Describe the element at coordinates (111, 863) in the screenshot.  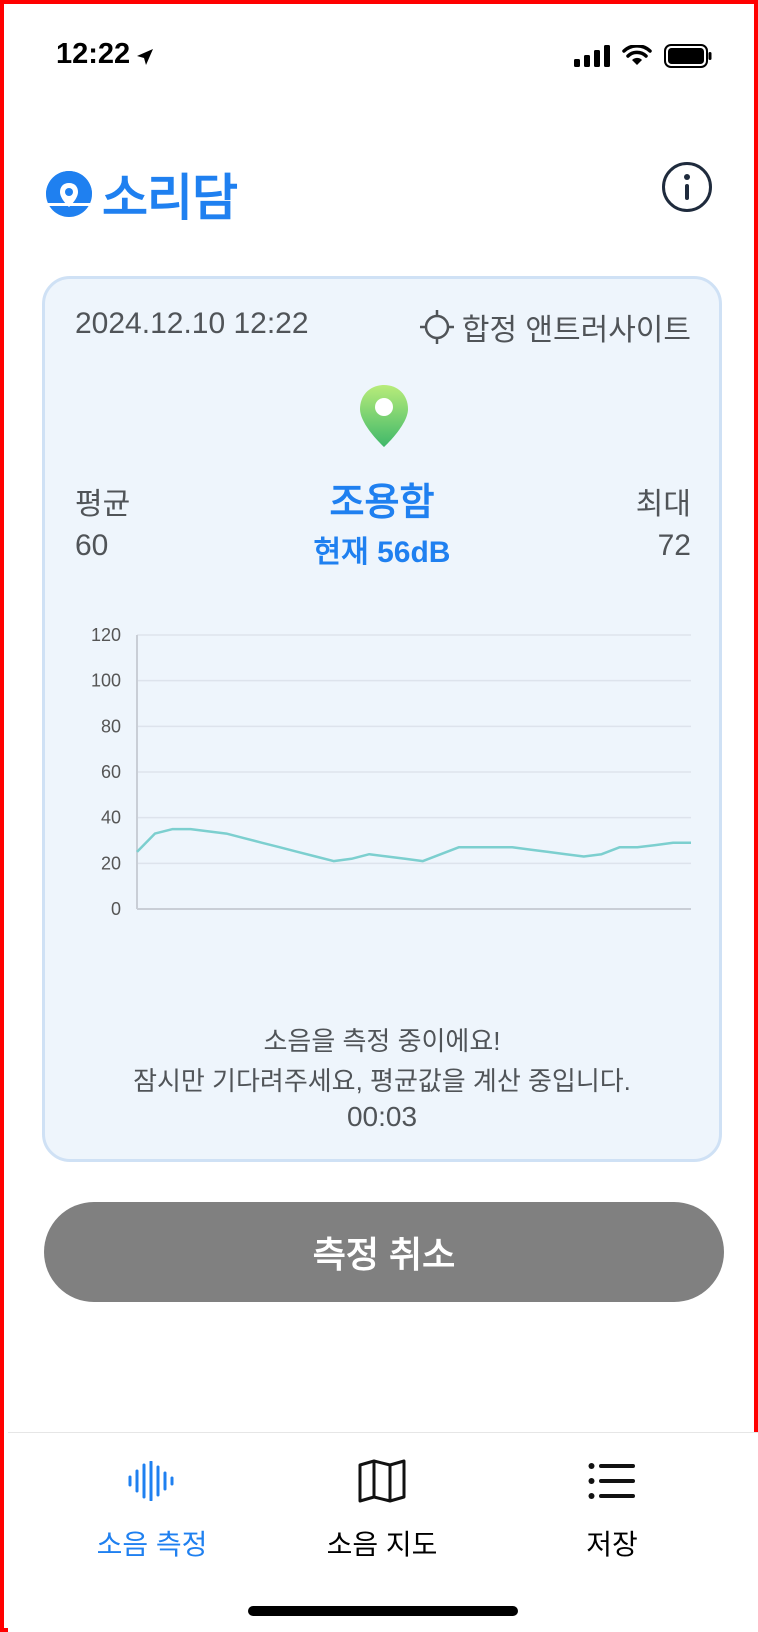
I see `y-tick-label: 20` at that location.